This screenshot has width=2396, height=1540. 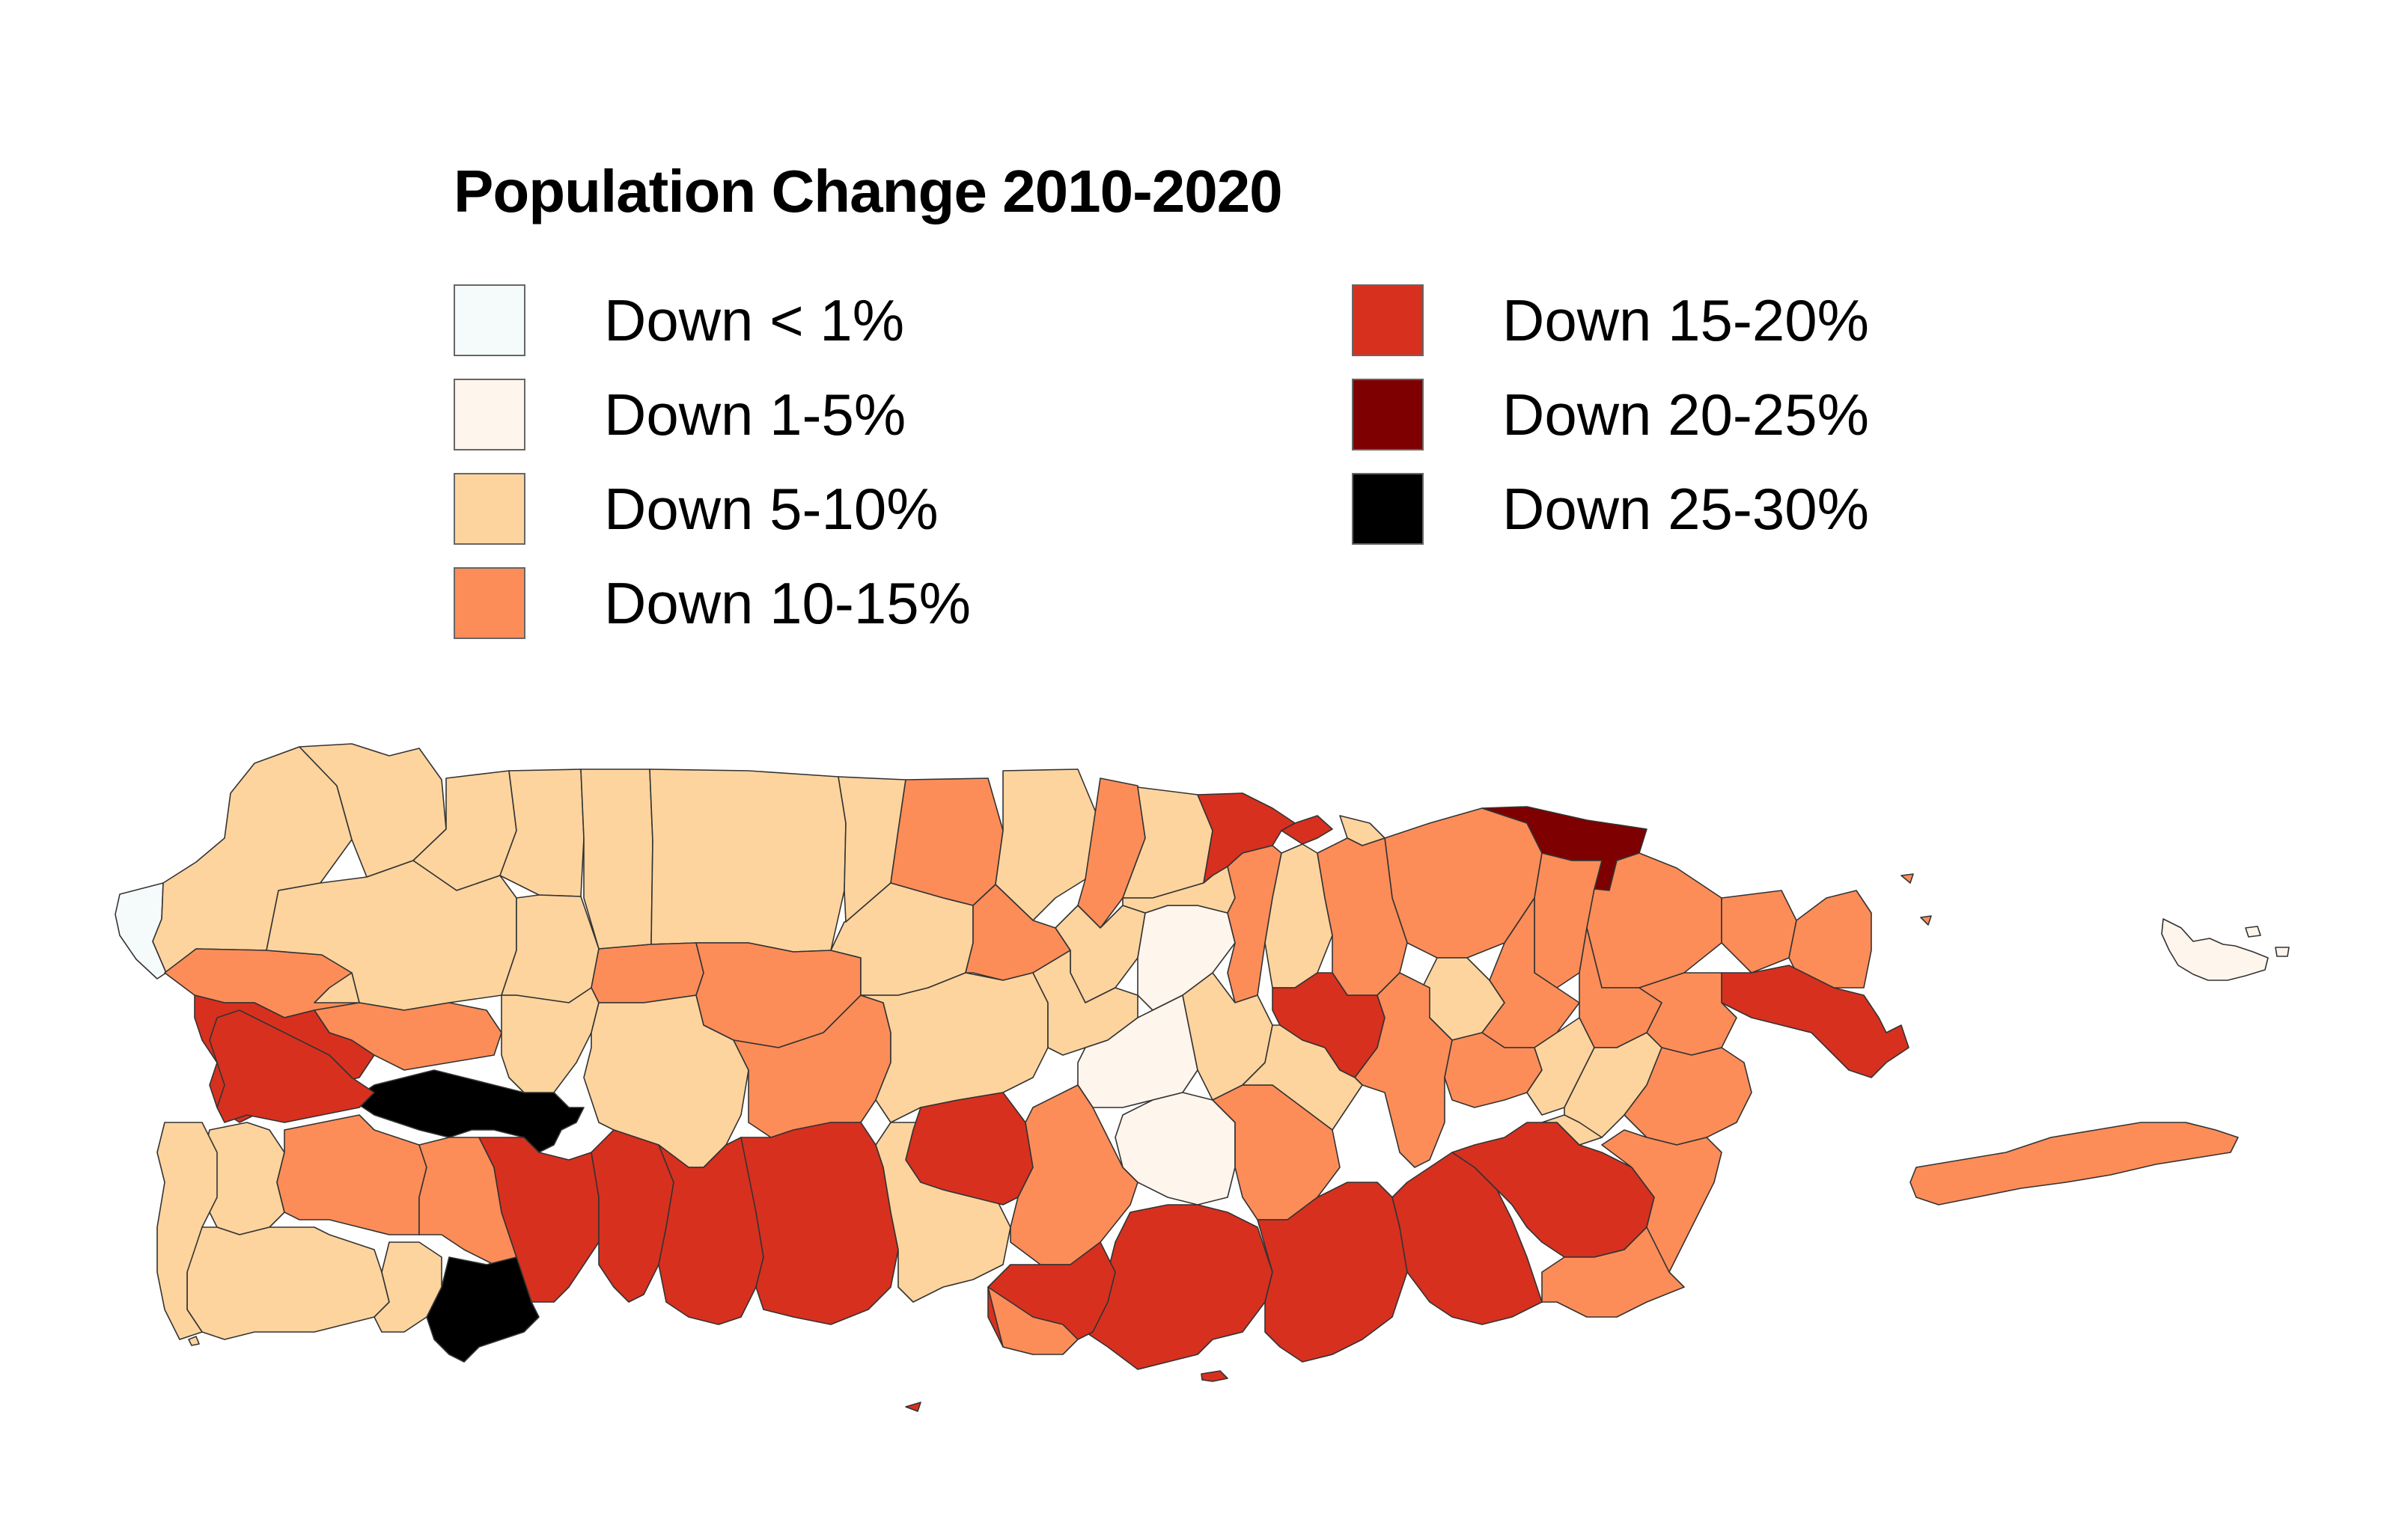 I want to click on legend-label: Down 20-25%, so click(x=1685, y=414).